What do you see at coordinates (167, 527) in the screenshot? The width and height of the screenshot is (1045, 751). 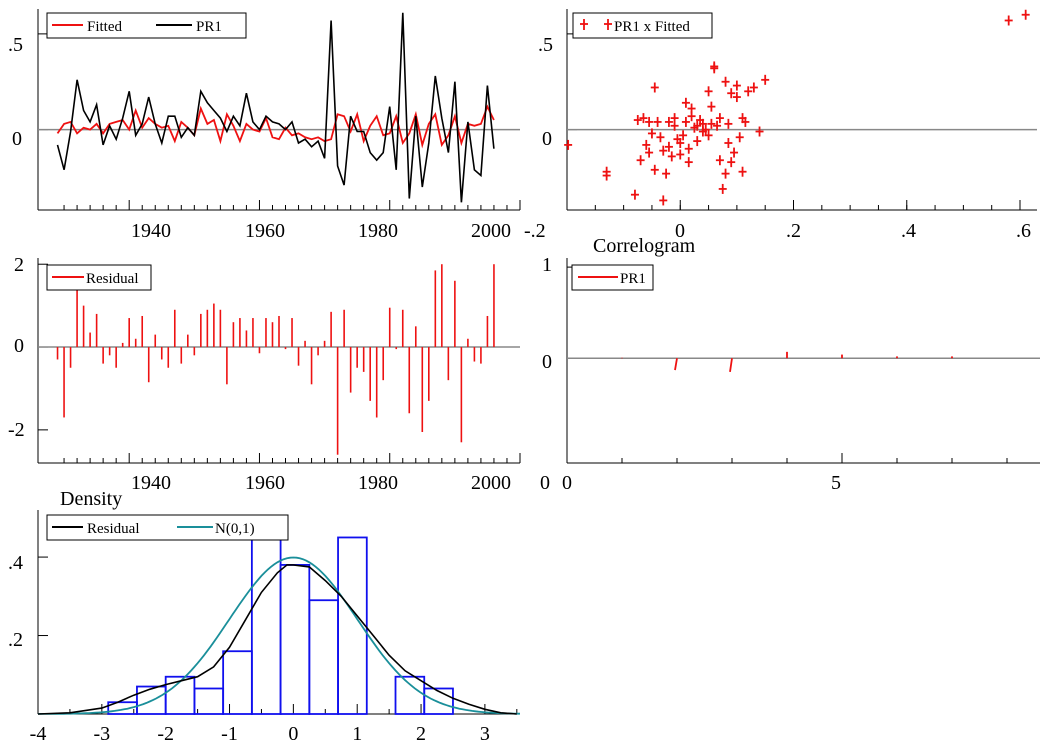 I see `legend-density: Residual N(0,1)` at bounding box center [167, 527].